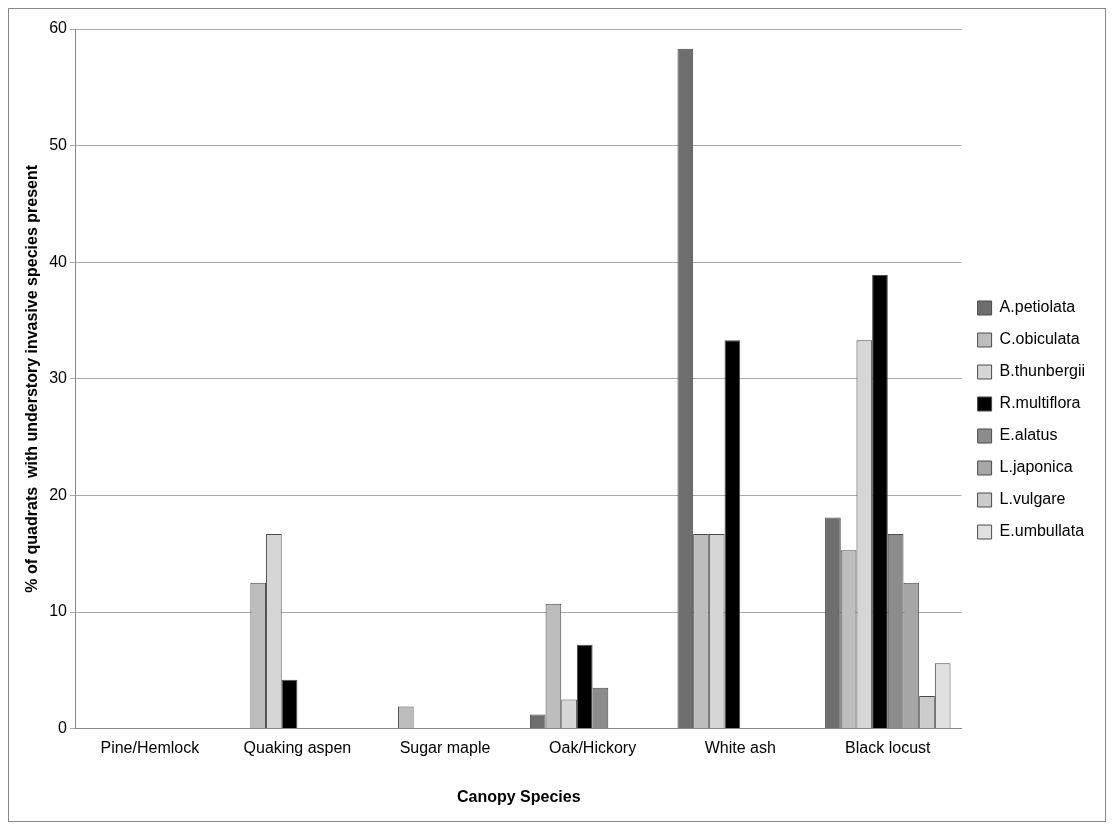 The height and width of the screenshot is (832, 1114). Describe the element at coordinates (888, 747) in the screenshot. I see `x-tick-label: Black locust` at that location.